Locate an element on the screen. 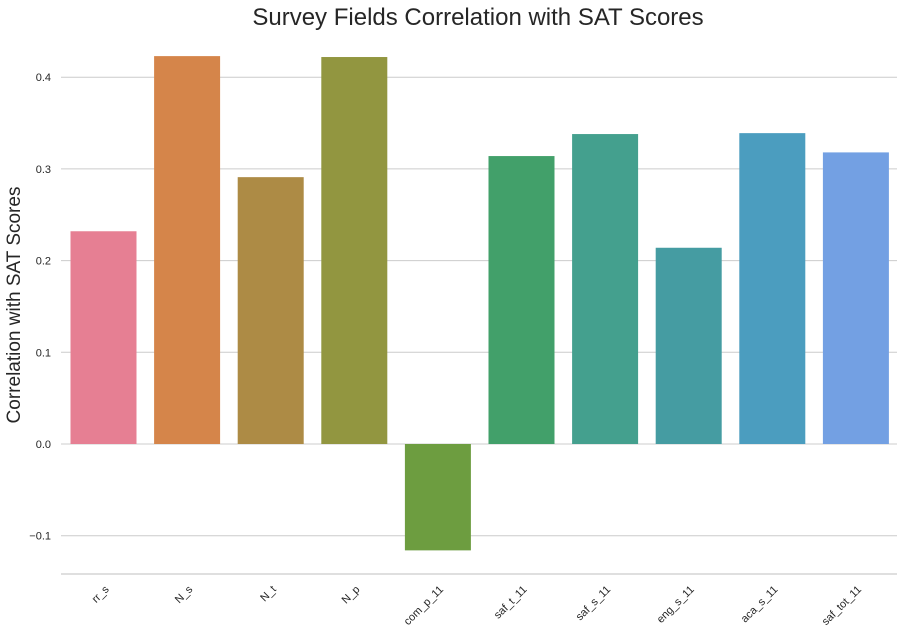 Image resolution: width=904 pixels, height=634 pixels. bar-N_s is located at coordinates (187, 250).